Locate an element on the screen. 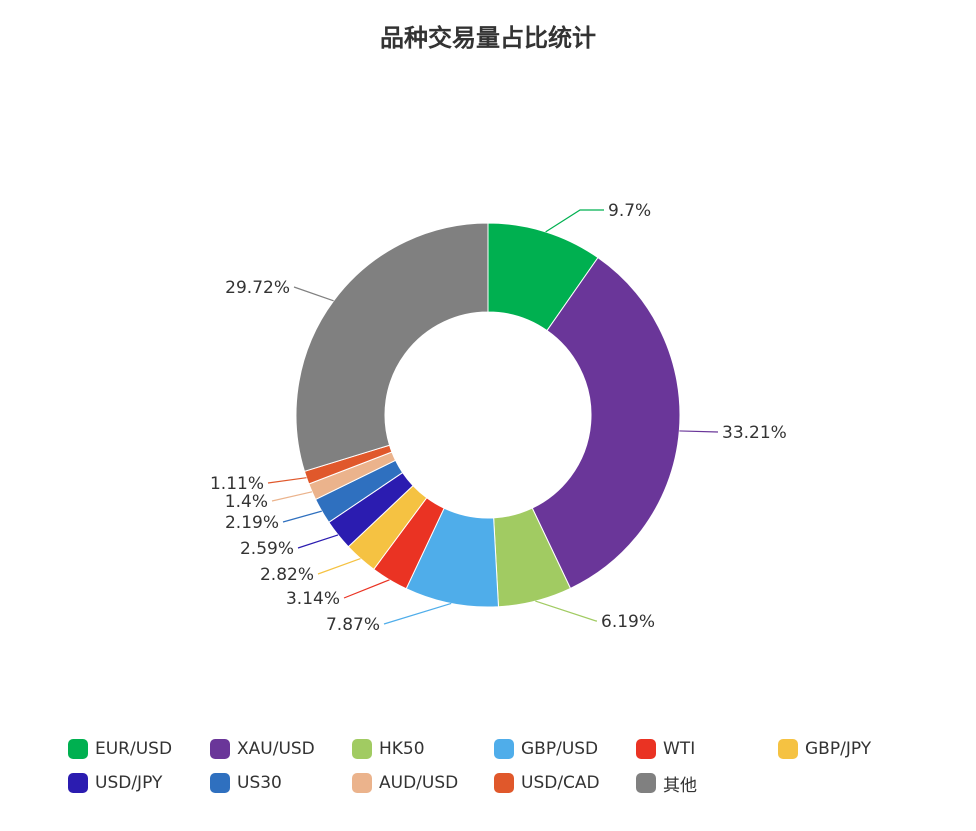 This screenshot has width=976, height=831. legend-item: GBP/USD is located at coordinates (546, 749).